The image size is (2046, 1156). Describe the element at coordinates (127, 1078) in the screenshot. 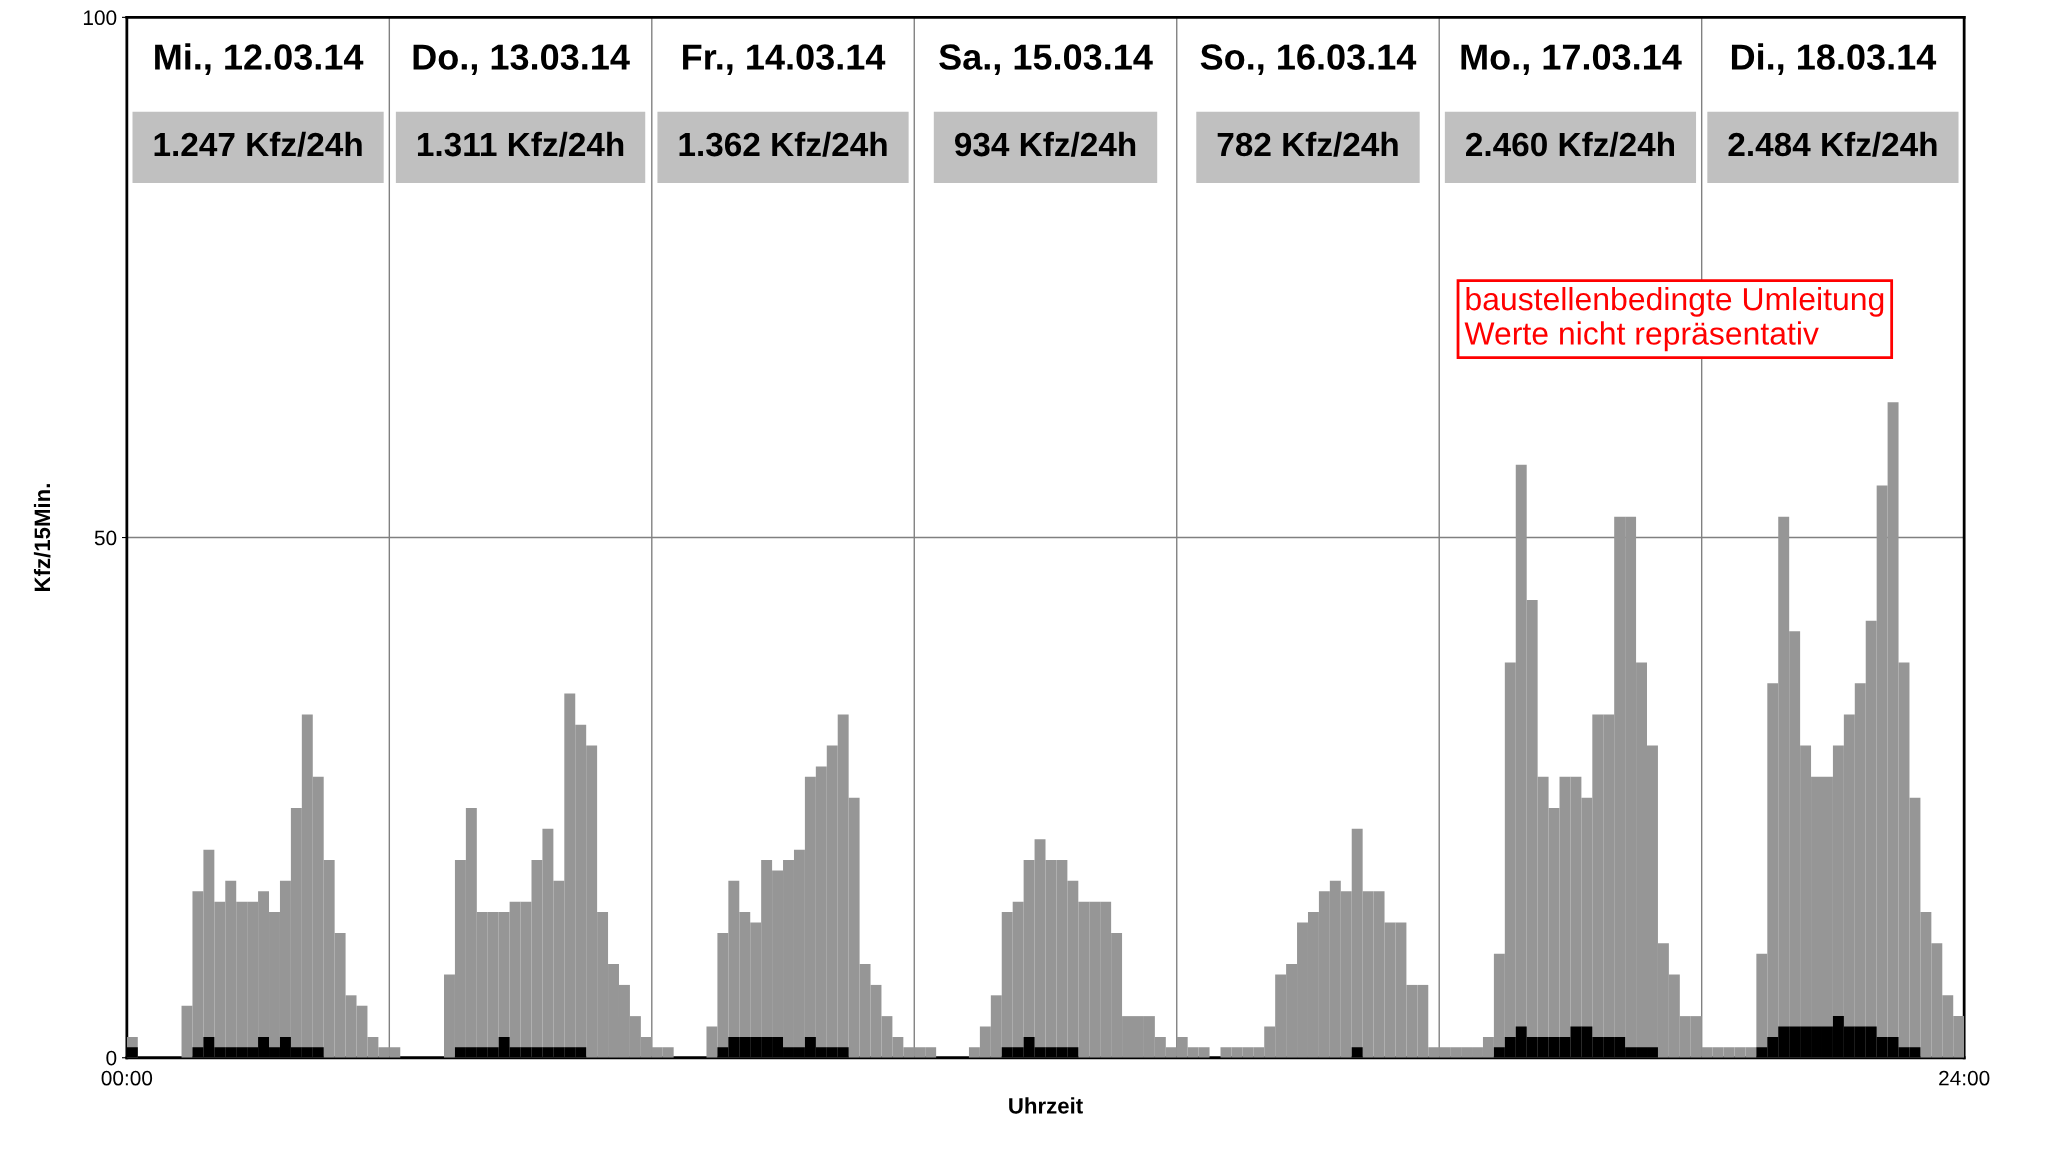

I see `text: 00:00` at that location.